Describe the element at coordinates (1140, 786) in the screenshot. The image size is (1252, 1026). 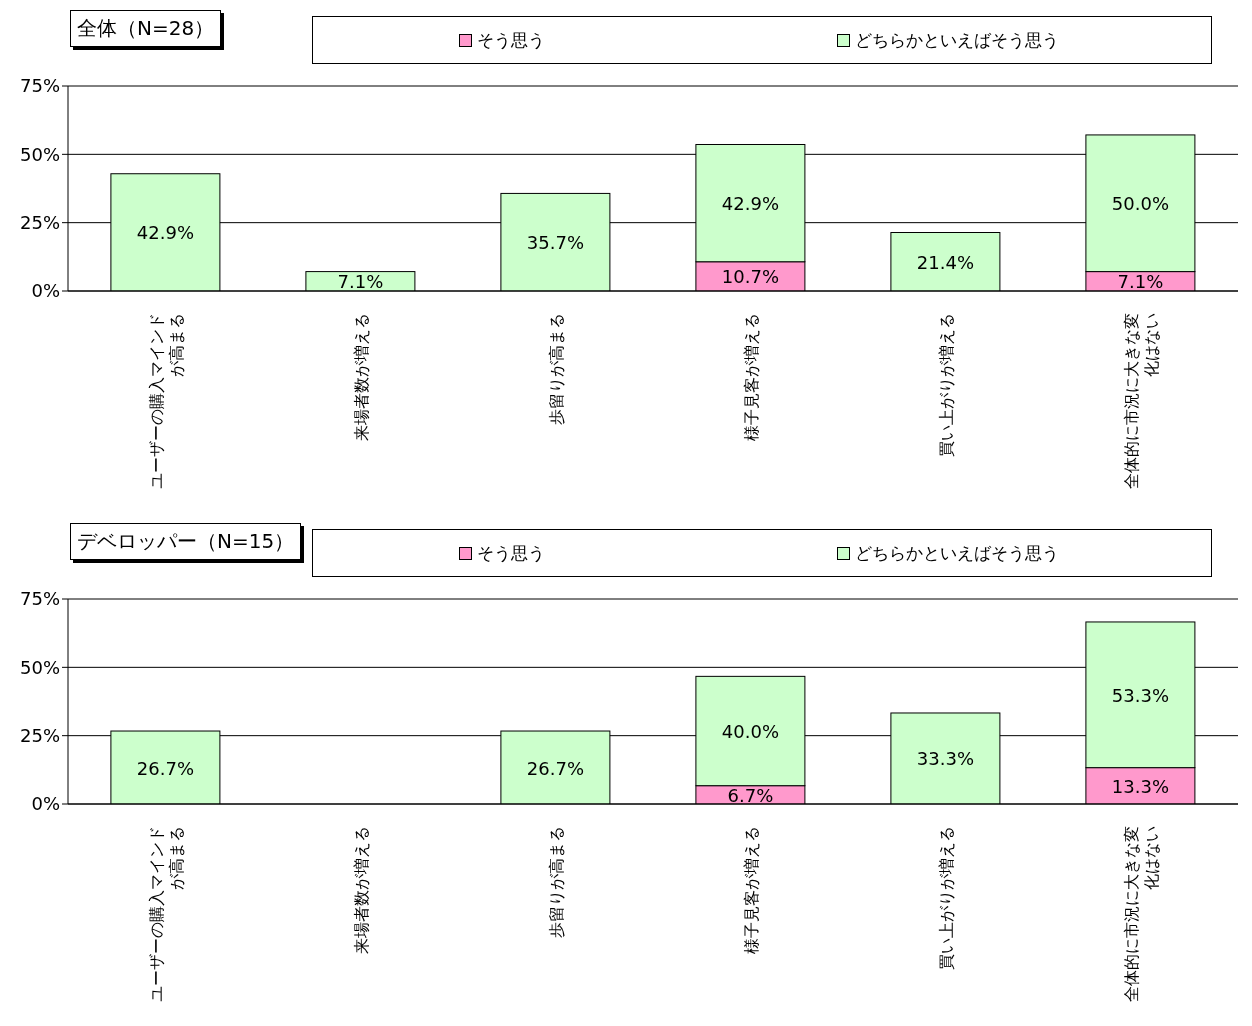
I see `data-label: 13.3%` at that location.